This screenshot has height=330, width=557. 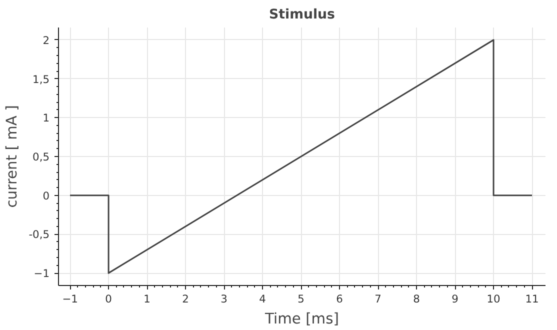 I want to click on x-tick-label: −1, so click(x=70, y=299).